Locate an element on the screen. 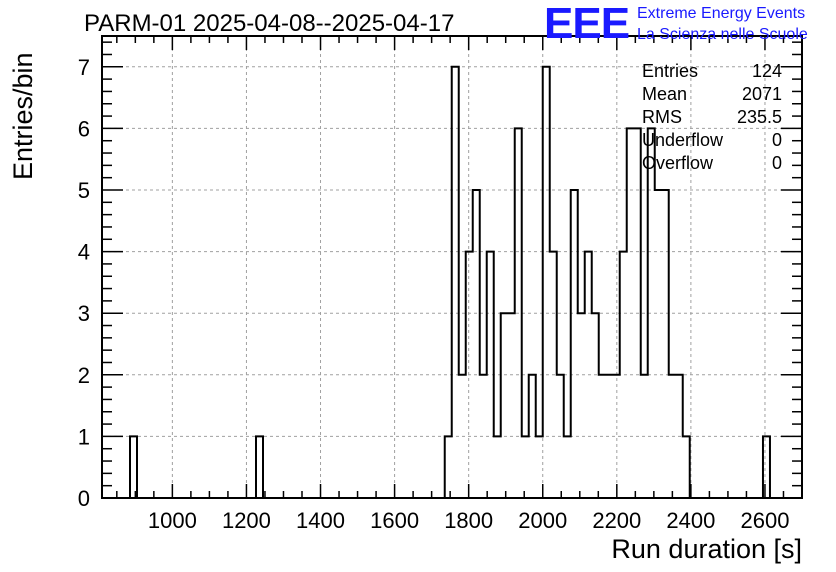 This screenshot has height=572, width=836. y-tick-label: 2 is located at coordinates (84, 375).